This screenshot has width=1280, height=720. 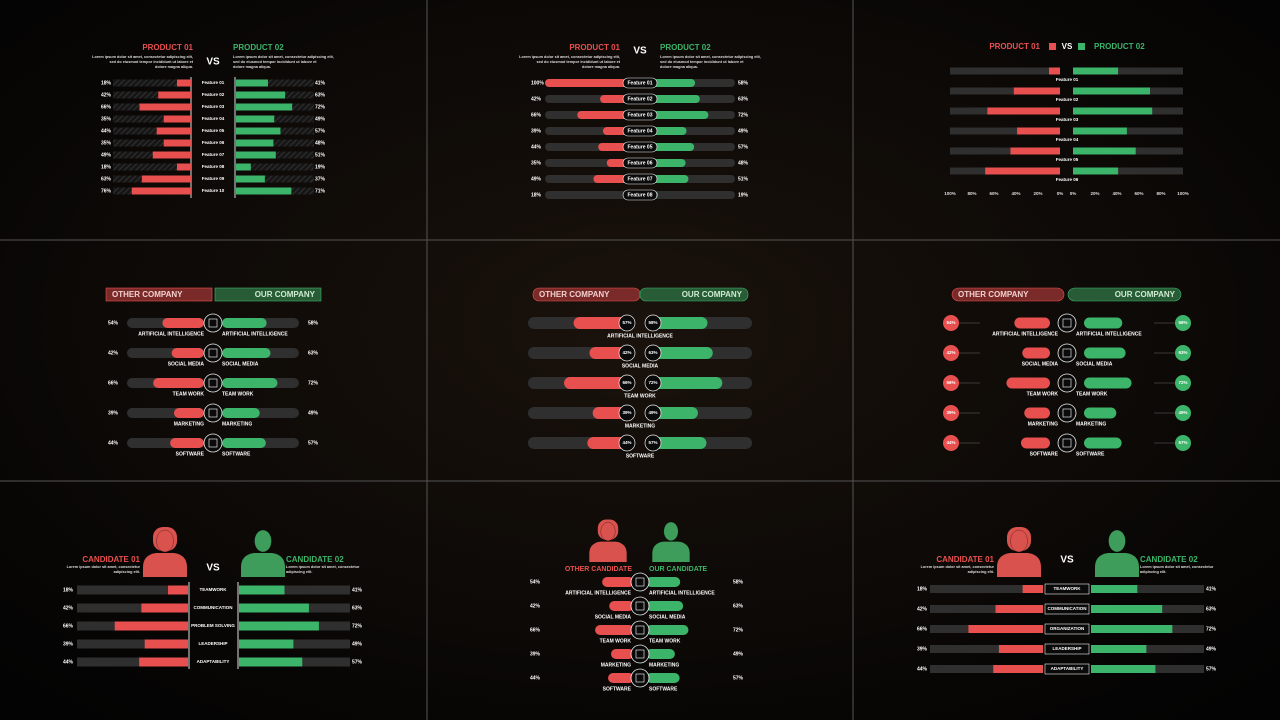 I want to click on x-tick-label: 0%, so click(x=1060, y=193).